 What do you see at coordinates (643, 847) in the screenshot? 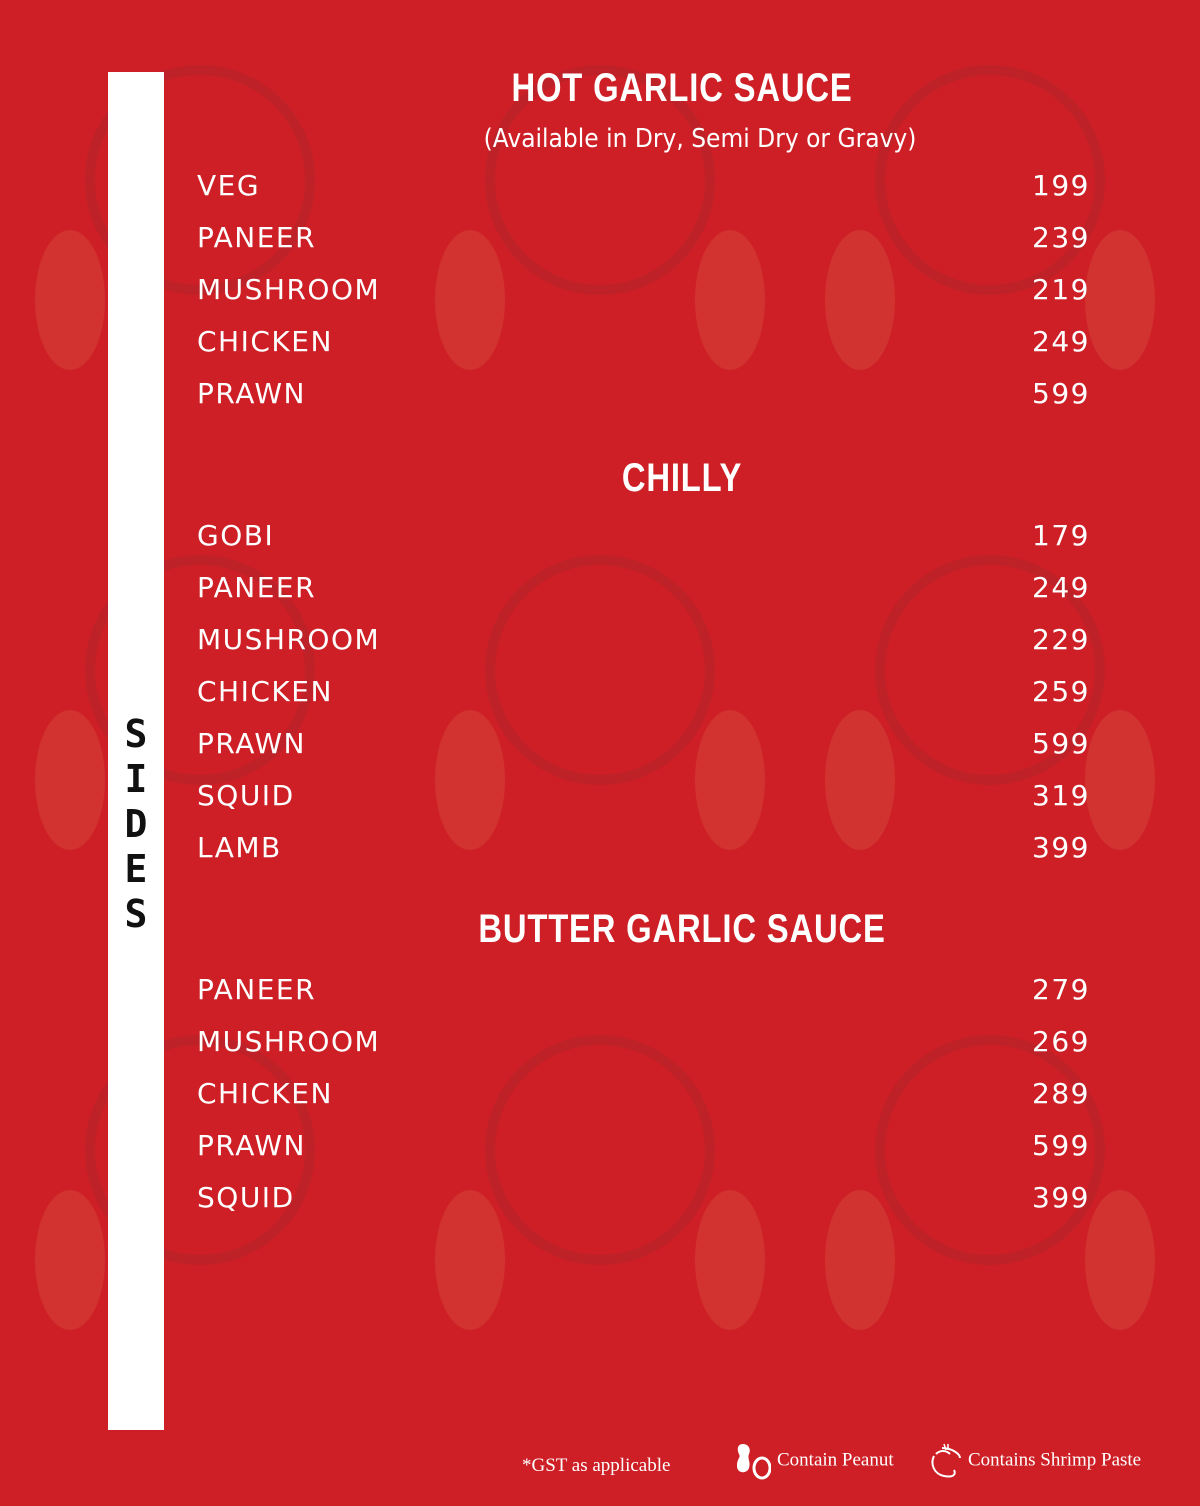
I see `menu-item: LAMB 399` at bounding box center [643, 847].